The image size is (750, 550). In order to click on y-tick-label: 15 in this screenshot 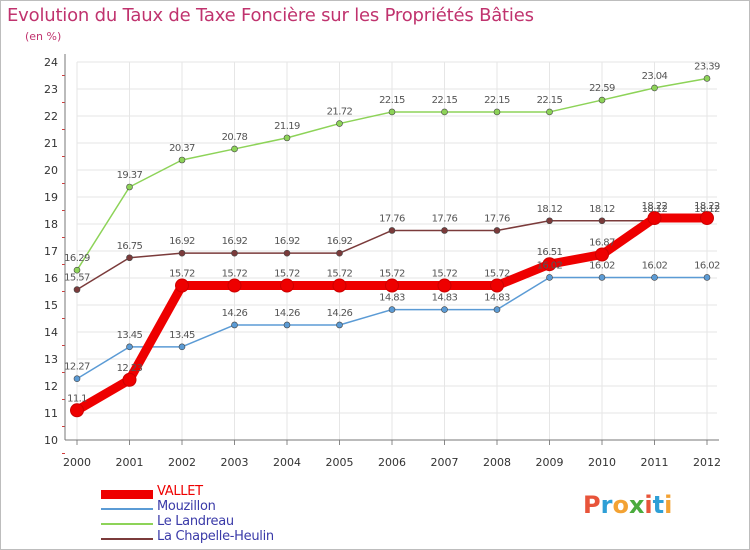, I will do `click(51, 305)`.